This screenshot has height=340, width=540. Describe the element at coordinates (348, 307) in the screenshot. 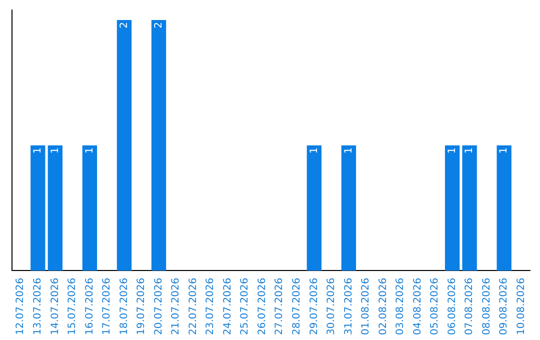

I see `x-tick-label: 31.07.2026` at that location.